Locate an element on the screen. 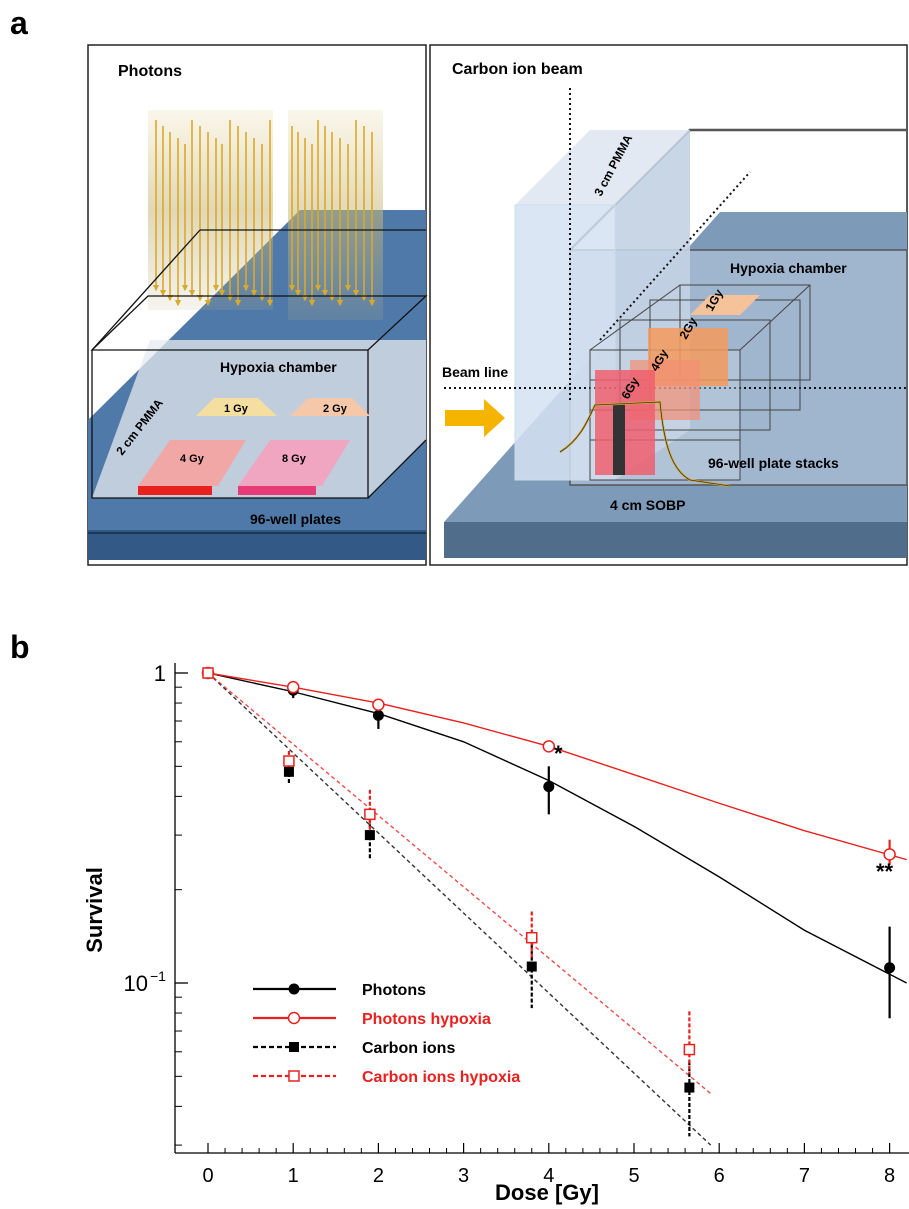 This screenshot has width=909, height=1209. photons-chamber-edges is located at coordinates (230, 424).